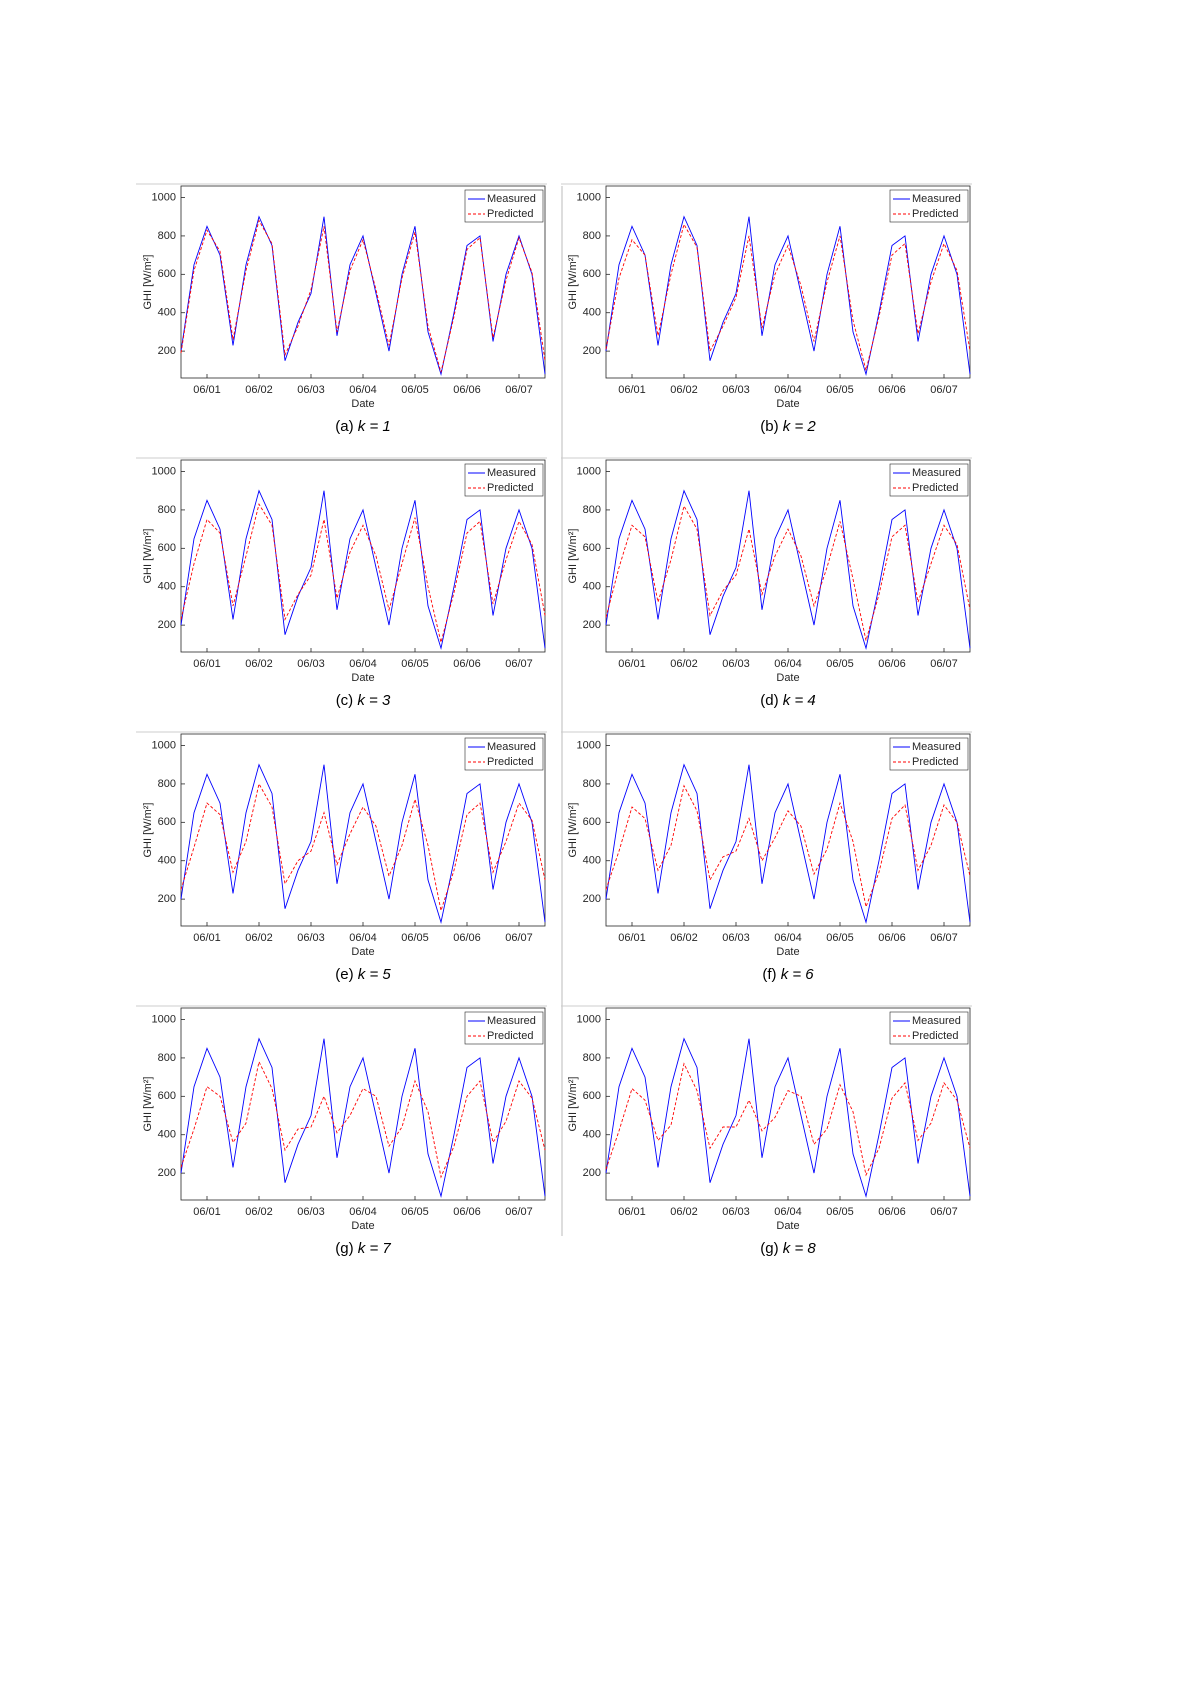 This screenshot has width=1191, height=1684. I want to click on caption-k: k = 6, so click(798, 974).